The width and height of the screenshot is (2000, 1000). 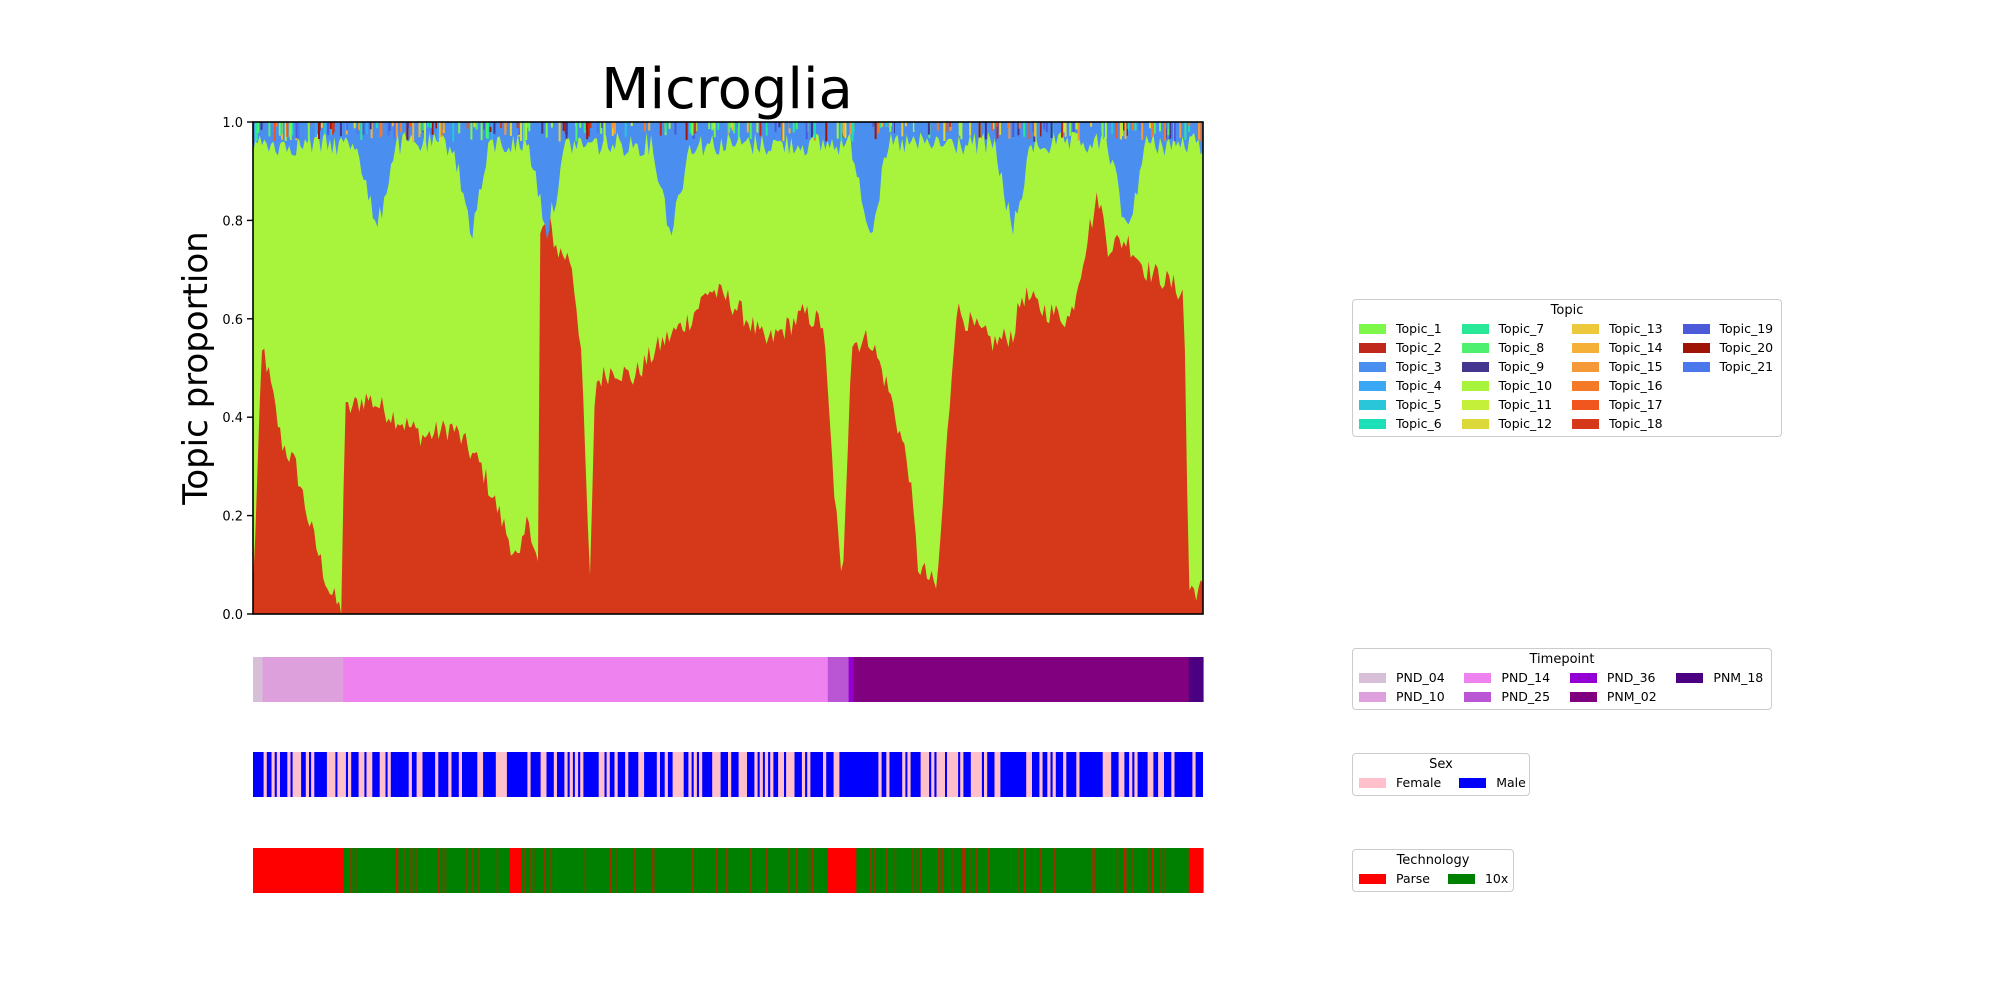 What do you see at coordinates (1746, 328) in the screenshot?
I see `legend-label: Topic_19` at bounding box center [1746, 328].